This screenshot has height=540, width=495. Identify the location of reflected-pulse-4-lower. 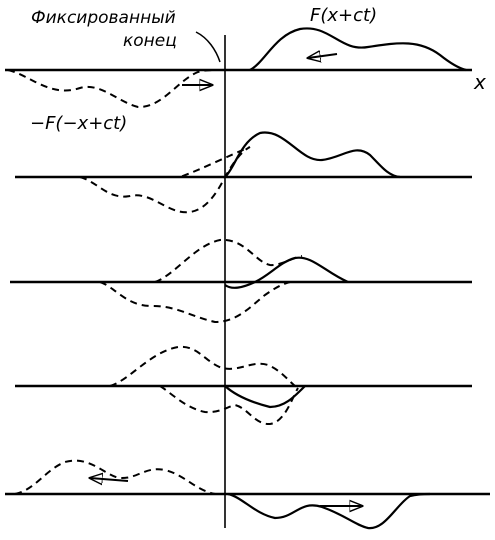
(229, 405).